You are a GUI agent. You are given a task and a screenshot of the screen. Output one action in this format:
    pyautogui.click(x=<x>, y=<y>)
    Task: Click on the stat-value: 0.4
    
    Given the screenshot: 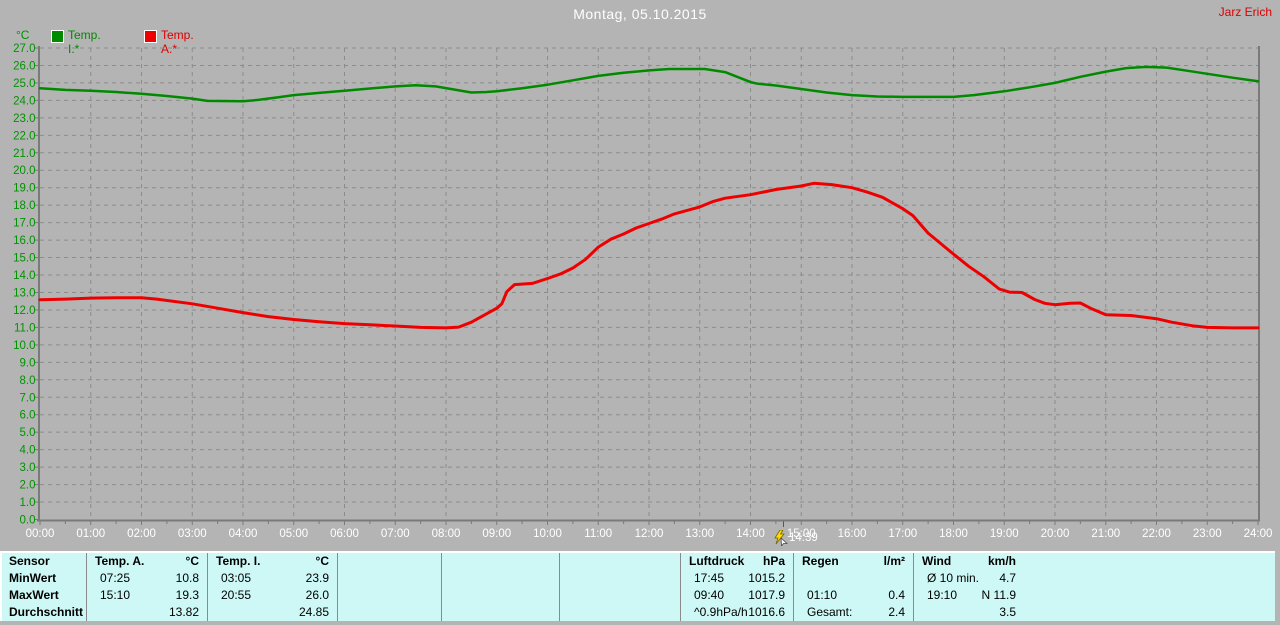 What is the action you would take?
    pyautogui.click(x=896, y=595)
    